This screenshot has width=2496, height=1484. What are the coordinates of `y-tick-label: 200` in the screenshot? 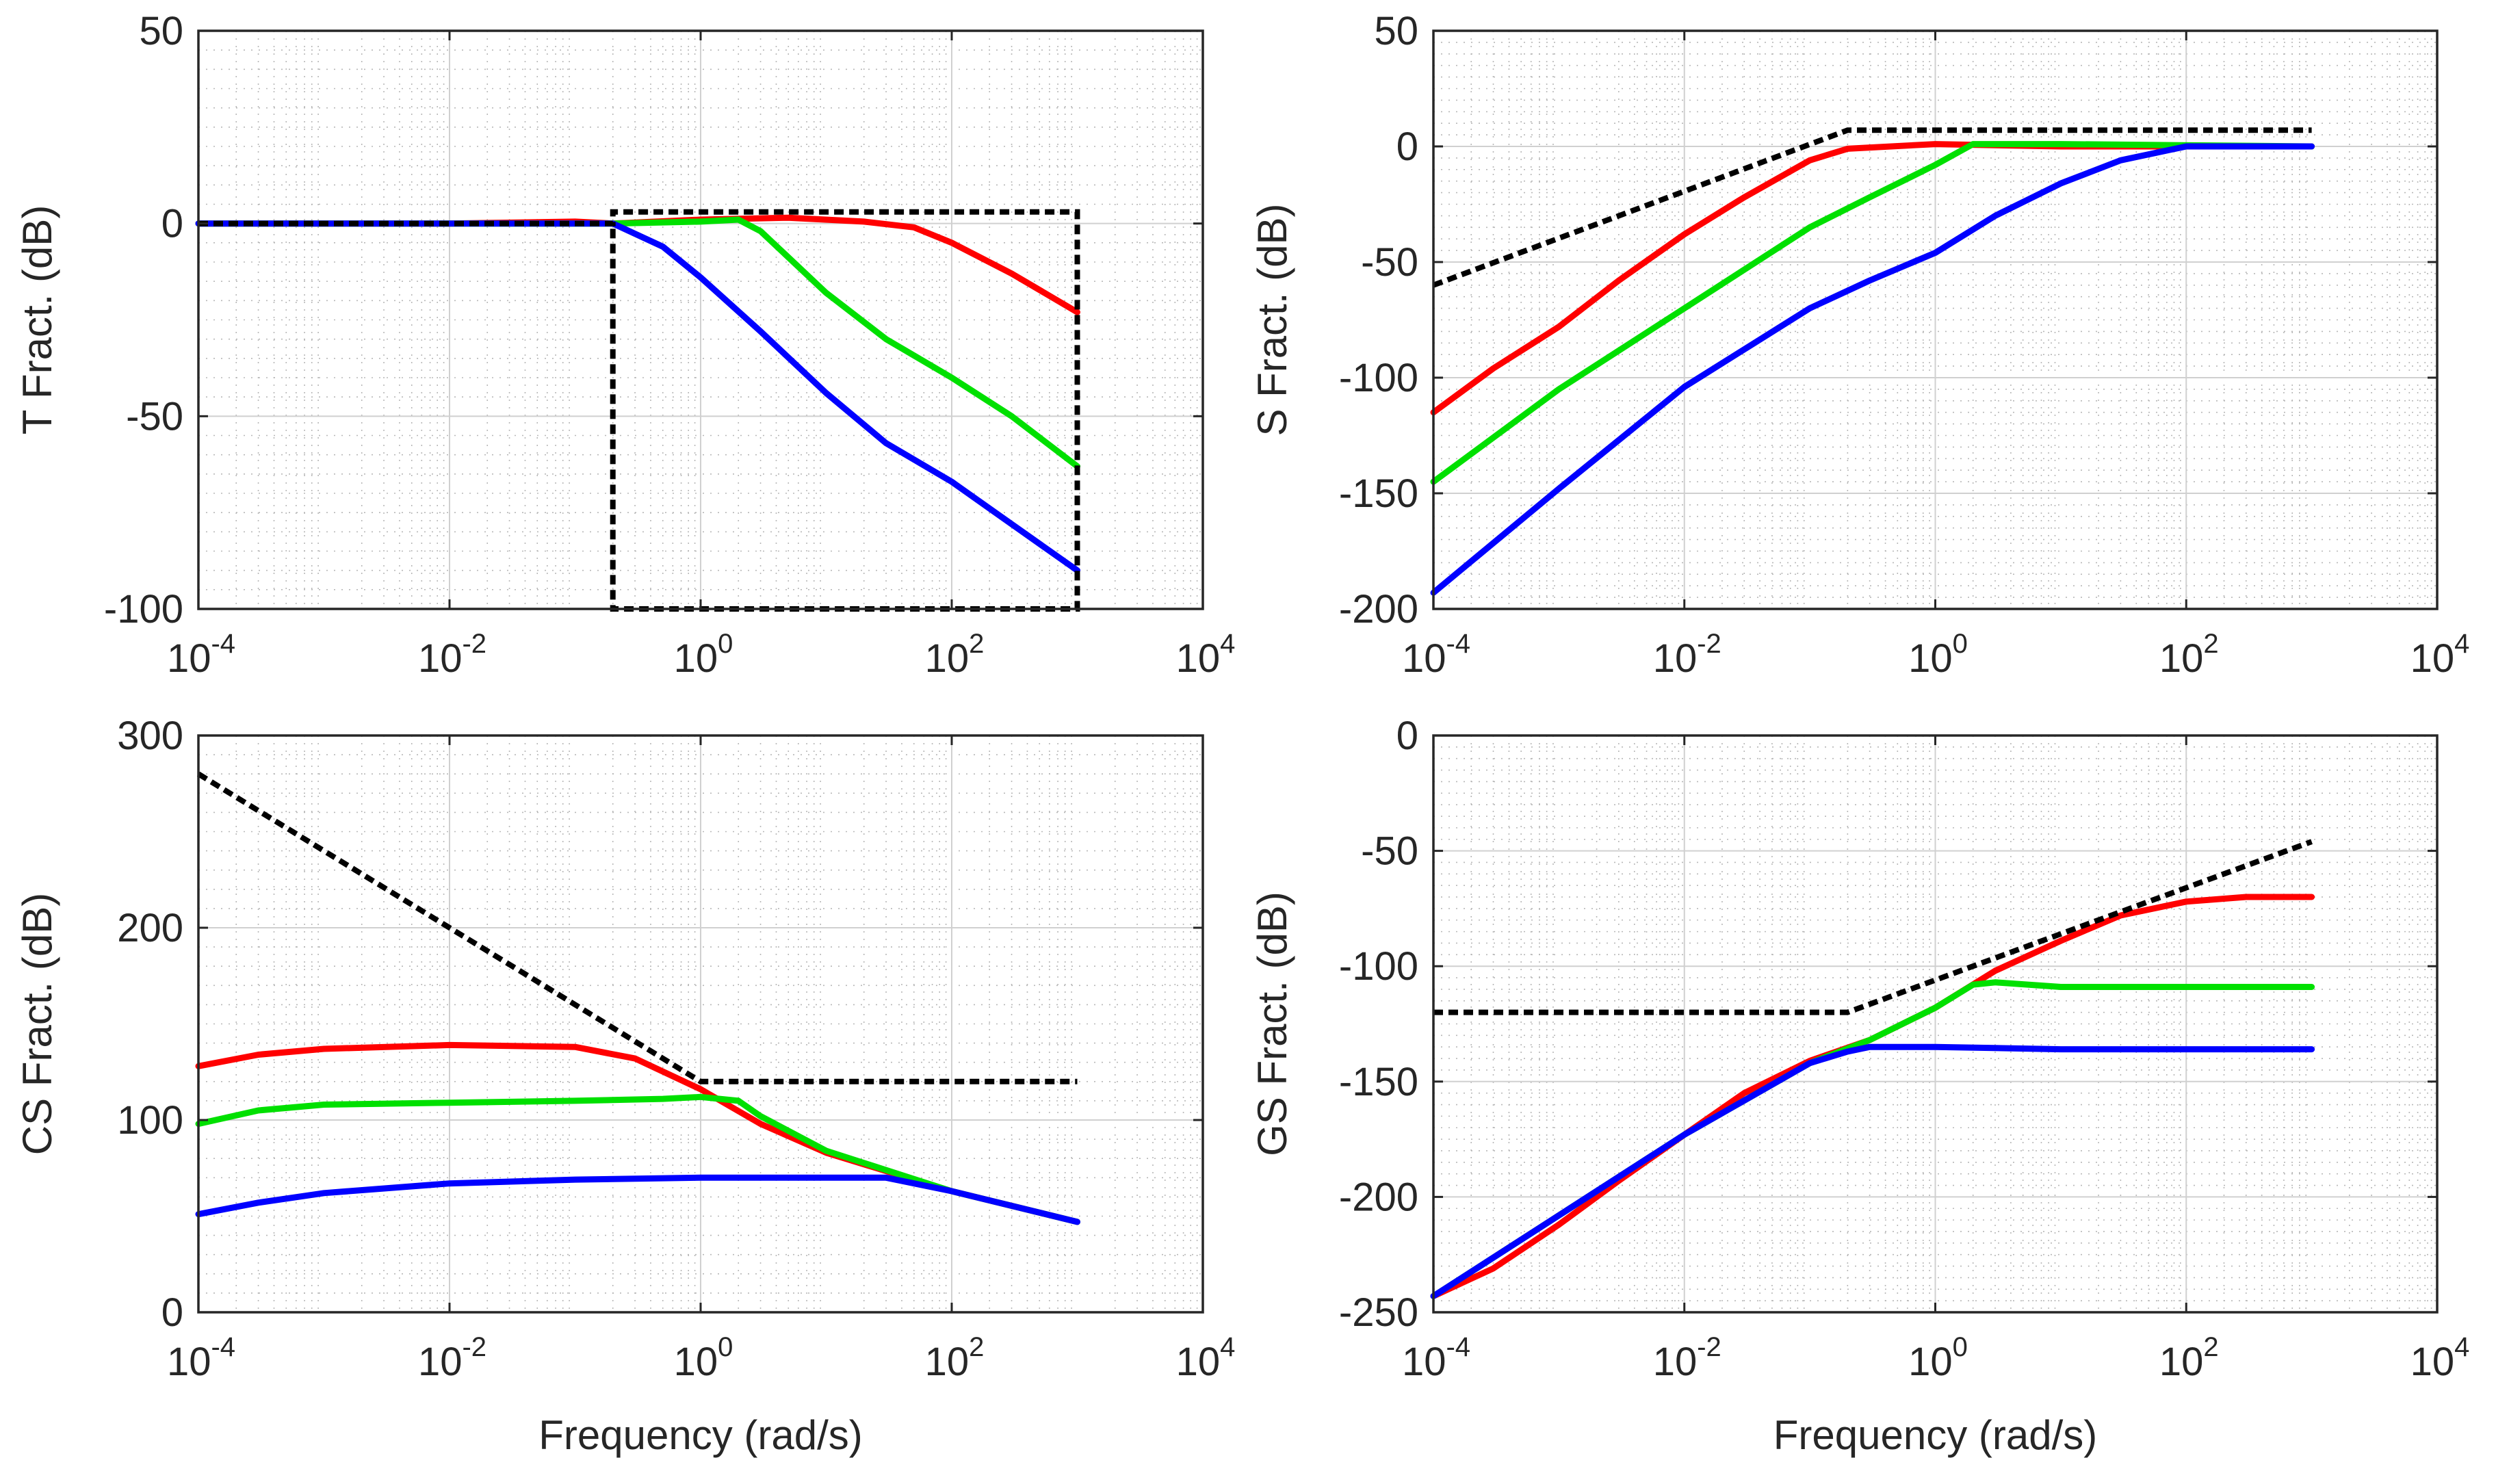 It's located at (150, 928).